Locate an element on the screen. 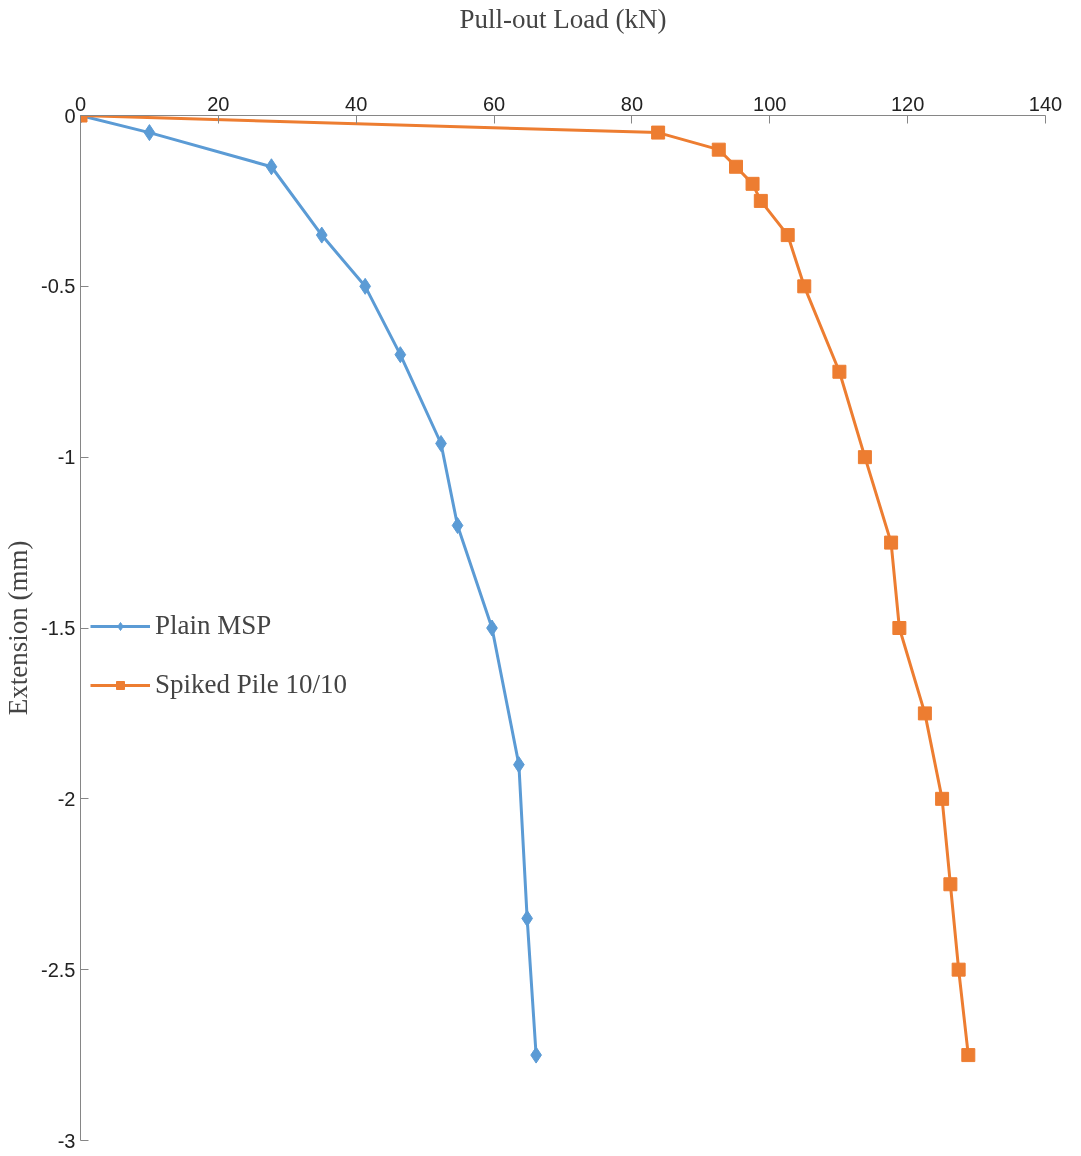  y-tick-label: -1.5 is located at coordinates (58, 628).